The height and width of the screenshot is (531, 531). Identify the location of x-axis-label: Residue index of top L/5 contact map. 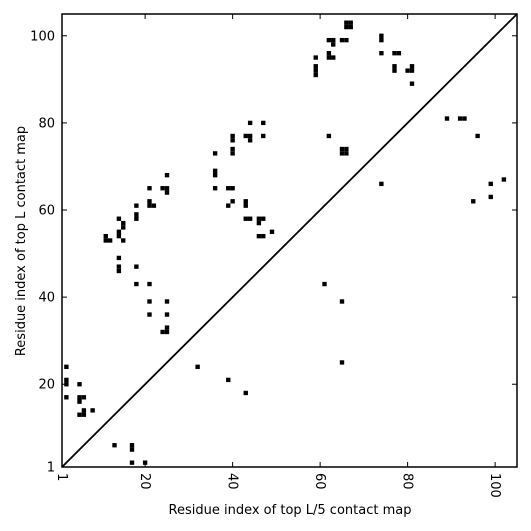
(290, 510).